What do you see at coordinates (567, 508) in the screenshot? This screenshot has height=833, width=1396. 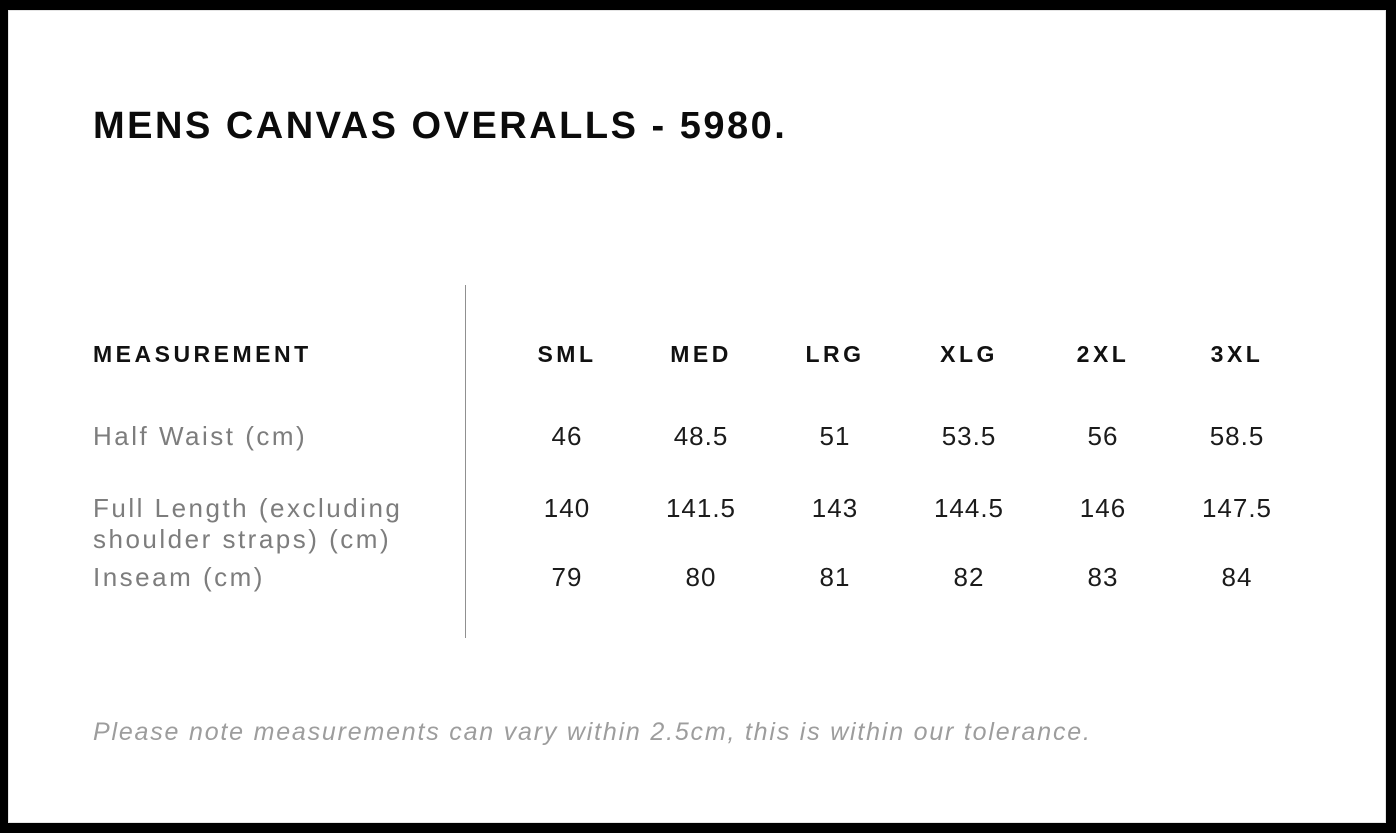 I see `cell-full-length-sml: 140` at bounding box center [567, 508].